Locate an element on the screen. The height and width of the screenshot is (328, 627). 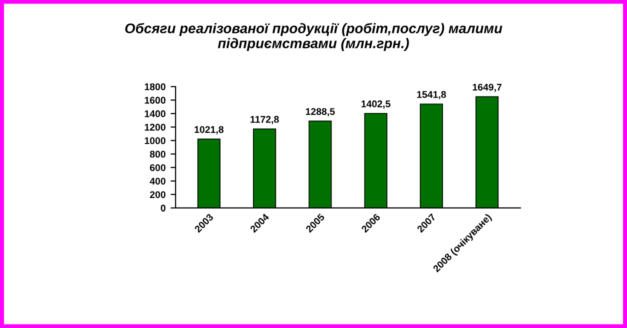
data-label: 1021,8 is located at coordinates (209, 130).